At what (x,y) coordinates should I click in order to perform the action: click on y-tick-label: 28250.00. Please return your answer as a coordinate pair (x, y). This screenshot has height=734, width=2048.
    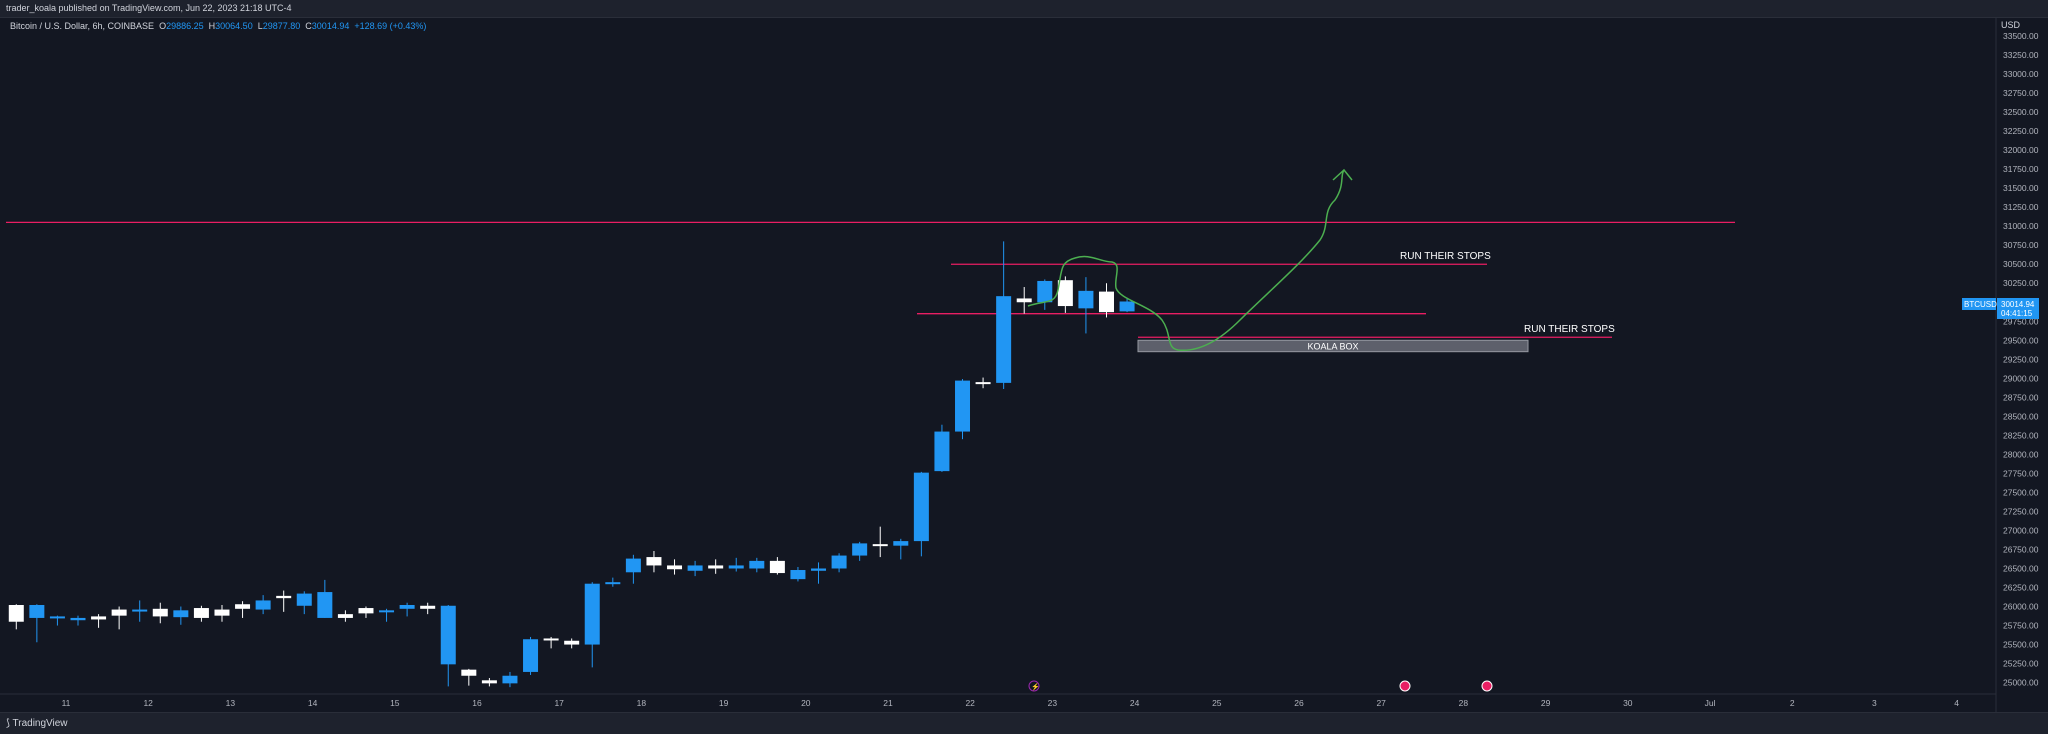
    Looking at the image, I should click on (2021, 435).